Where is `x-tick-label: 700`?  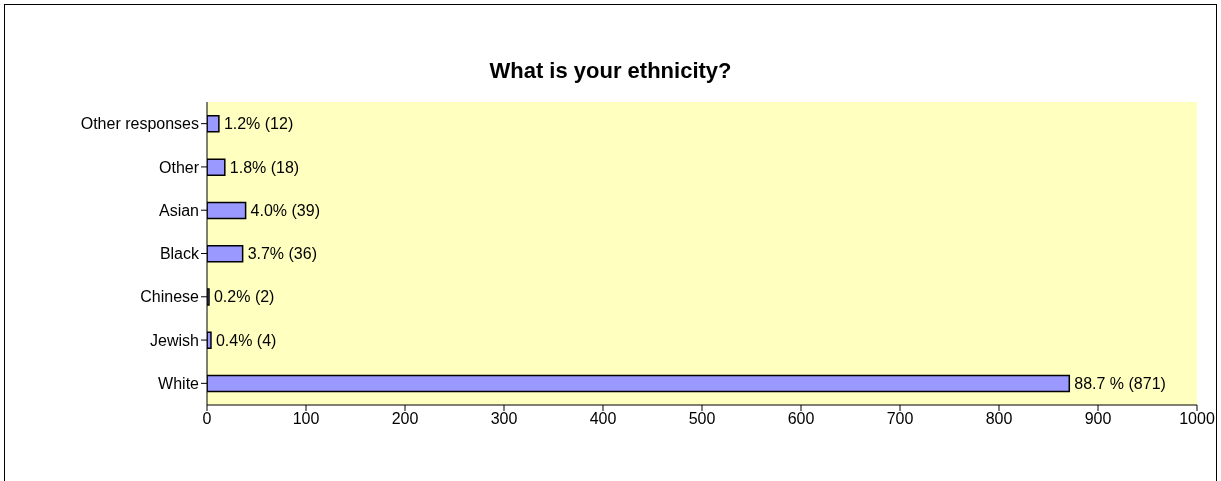
x-tick-label: 700 is located at coordinates (900, 419).